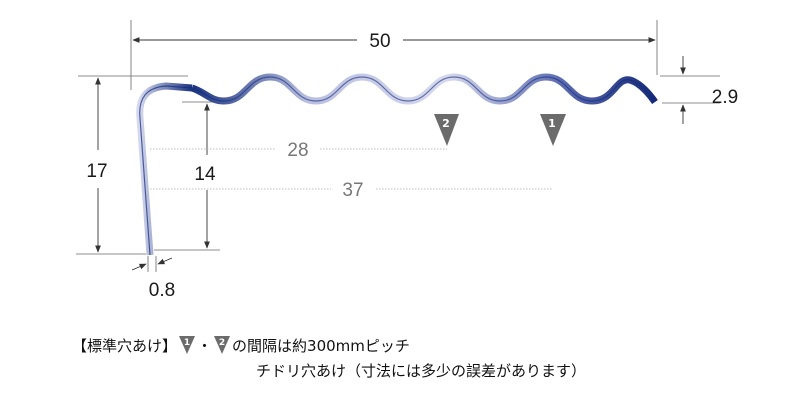 The width and height of the screenshot is (800, 400). Describe the element at coordinates (421, 371) in the screenshot. I see `note-line-2: チドリ穴あけ（寸法には多少の誤差があります）` at that location.